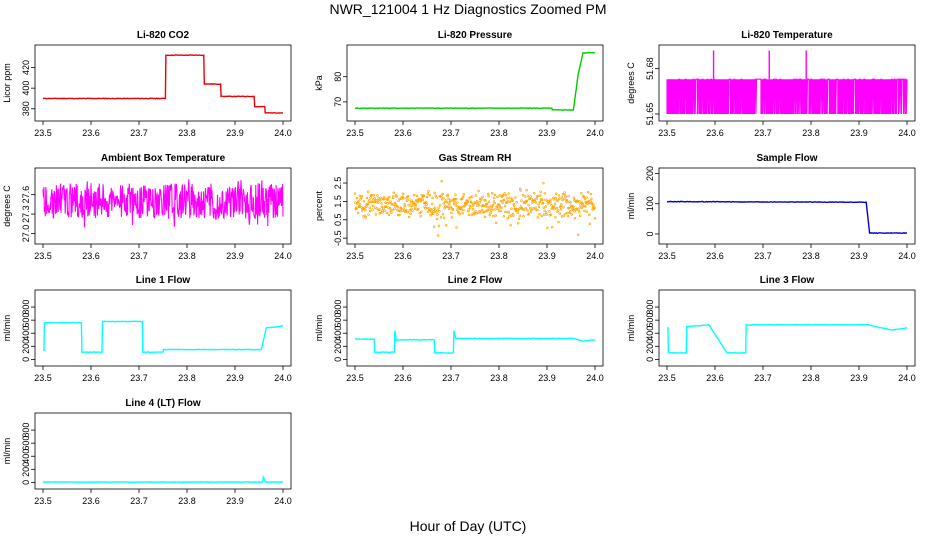 The image size is (936, 540). Describe the element at coordinates (26, 214) in the screenshot. I see `y-tick-label: 27.3` at that location.